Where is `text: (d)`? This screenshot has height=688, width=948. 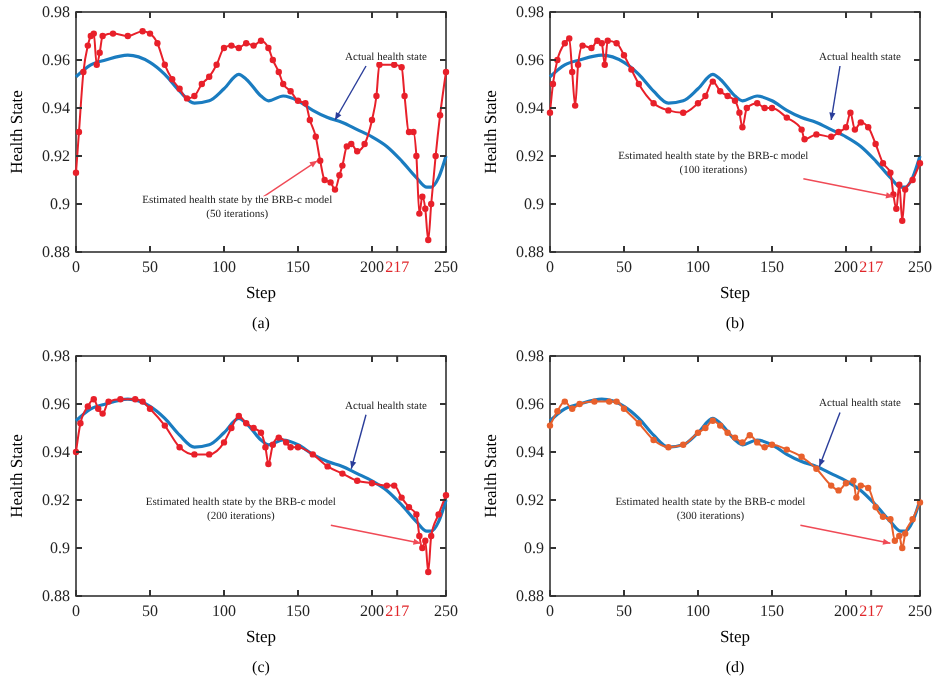
text: (d) is located at coordinates (735, 667).